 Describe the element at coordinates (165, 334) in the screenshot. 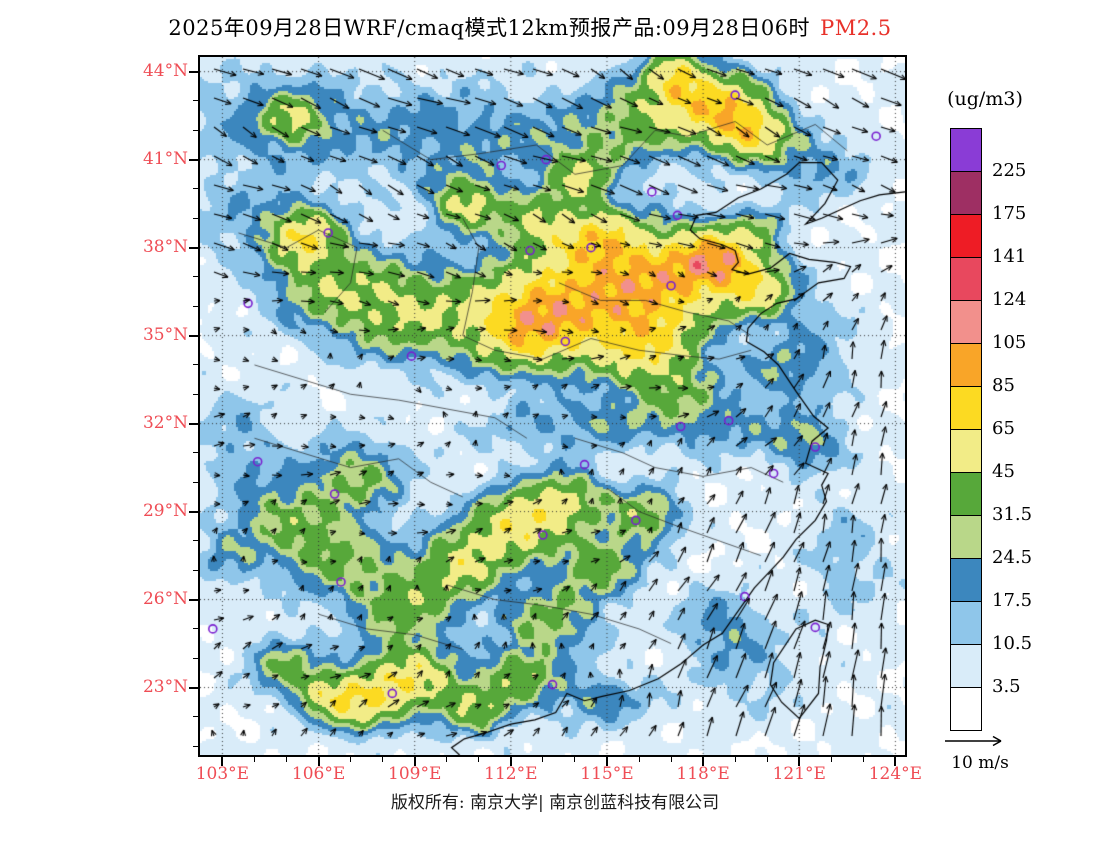

I see `lat-tick-label: 35°N` at that location.